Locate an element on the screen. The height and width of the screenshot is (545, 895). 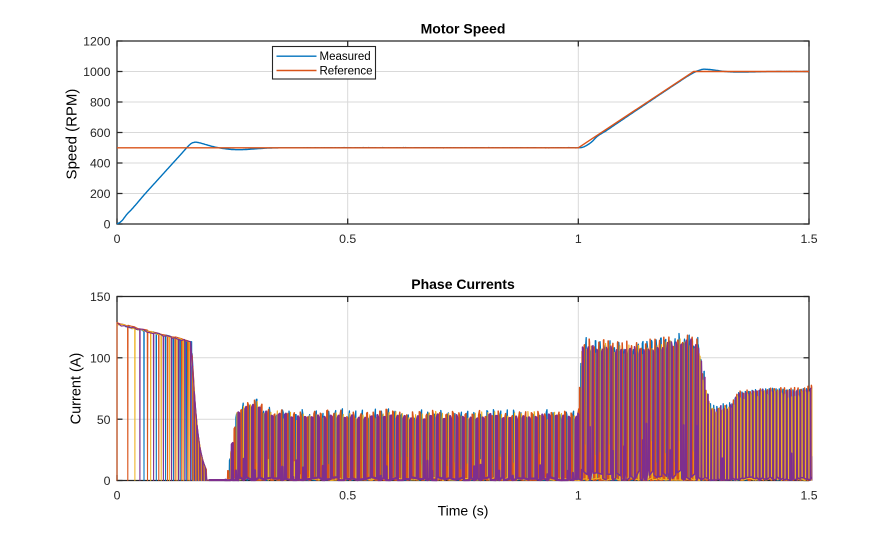
svg-text: Phase Currents is located at coordinates (463, 284).